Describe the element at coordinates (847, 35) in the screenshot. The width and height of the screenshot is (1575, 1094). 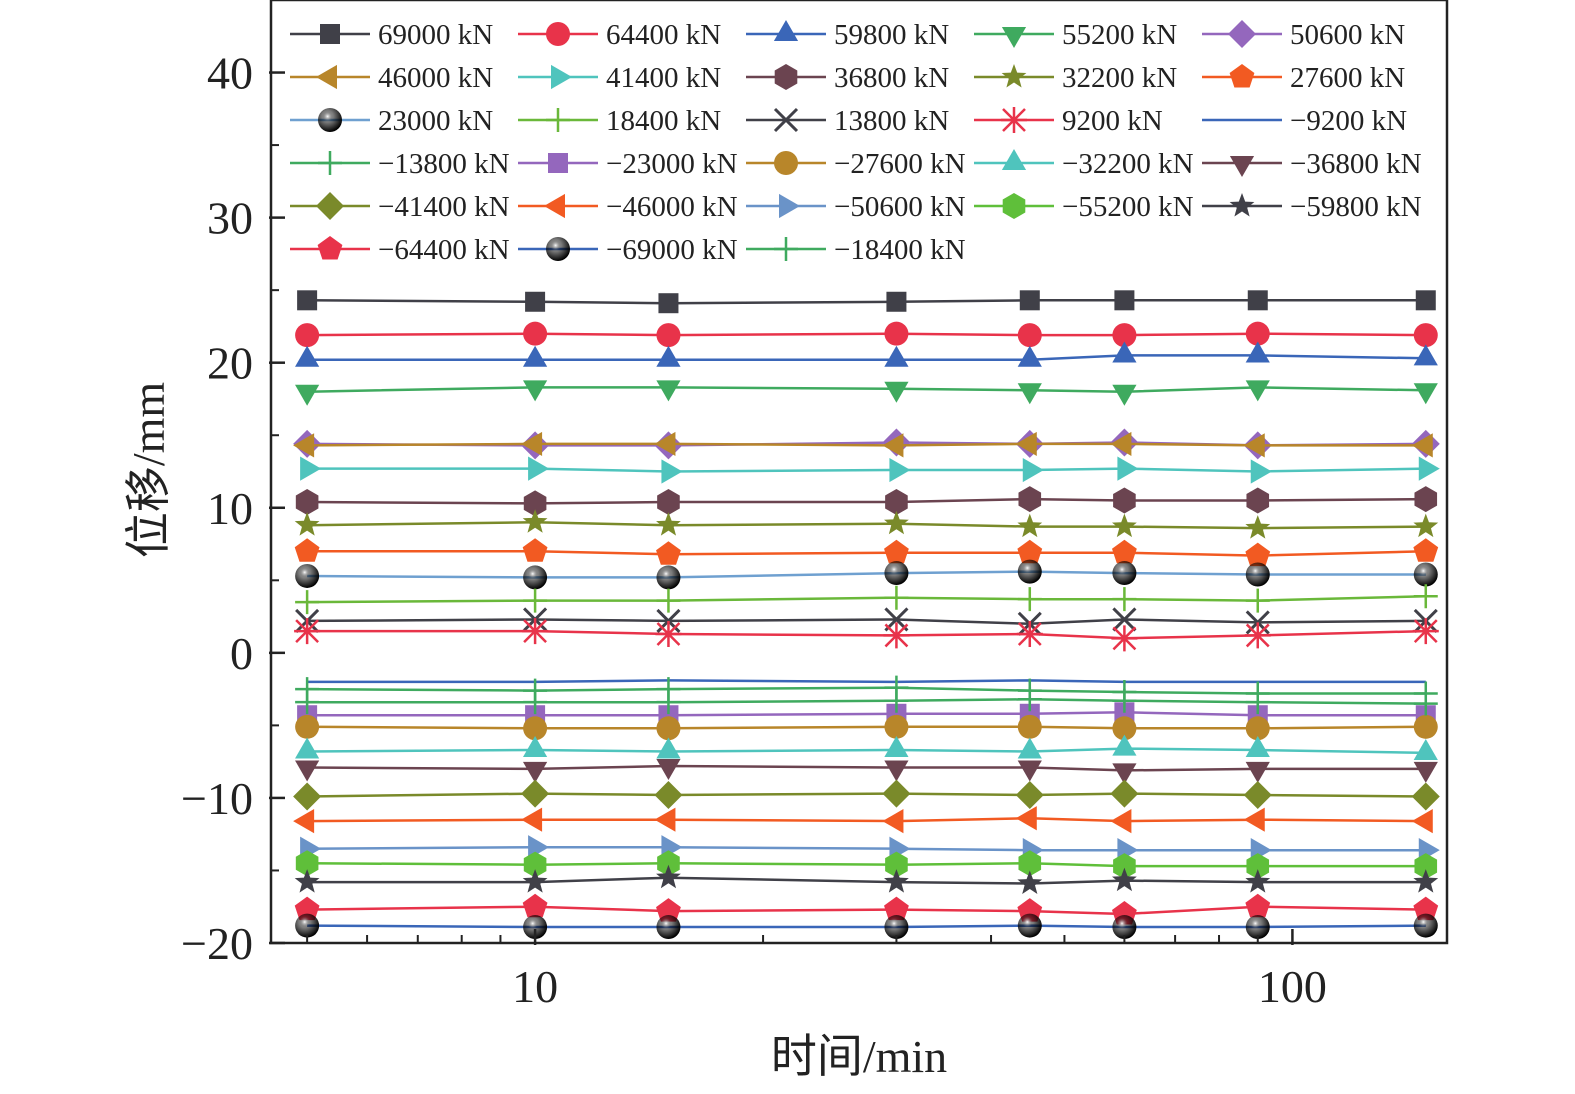
I see `legend-item: 59800 kN` at that location.